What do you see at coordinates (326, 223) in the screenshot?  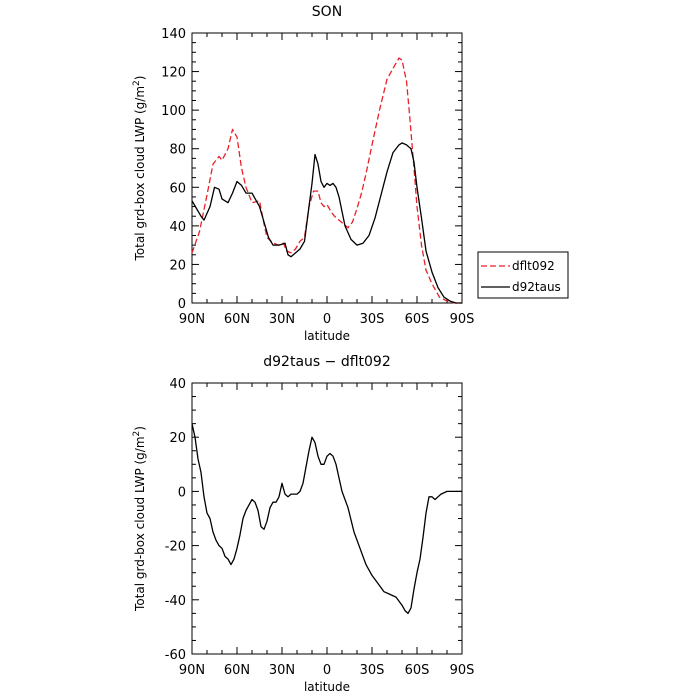 I see `series-line-d92taus` at bounding box center [326, 223].